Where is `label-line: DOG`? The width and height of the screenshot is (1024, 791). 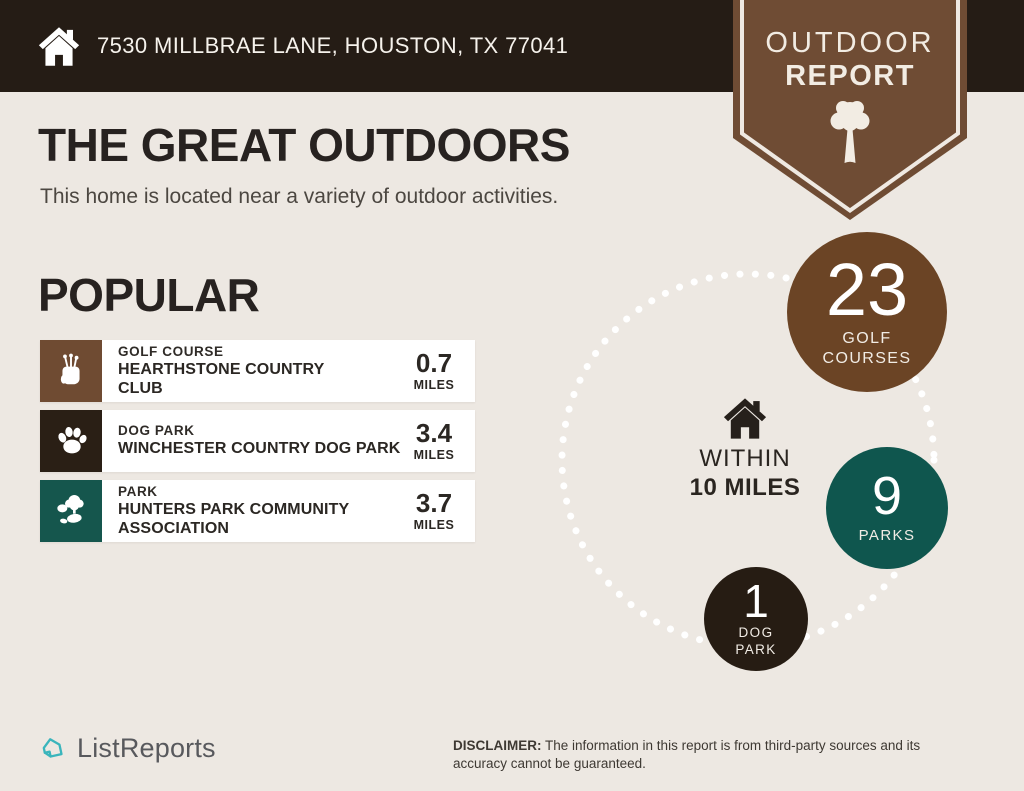 label-line: DOG is located at coordinates (756, 633).